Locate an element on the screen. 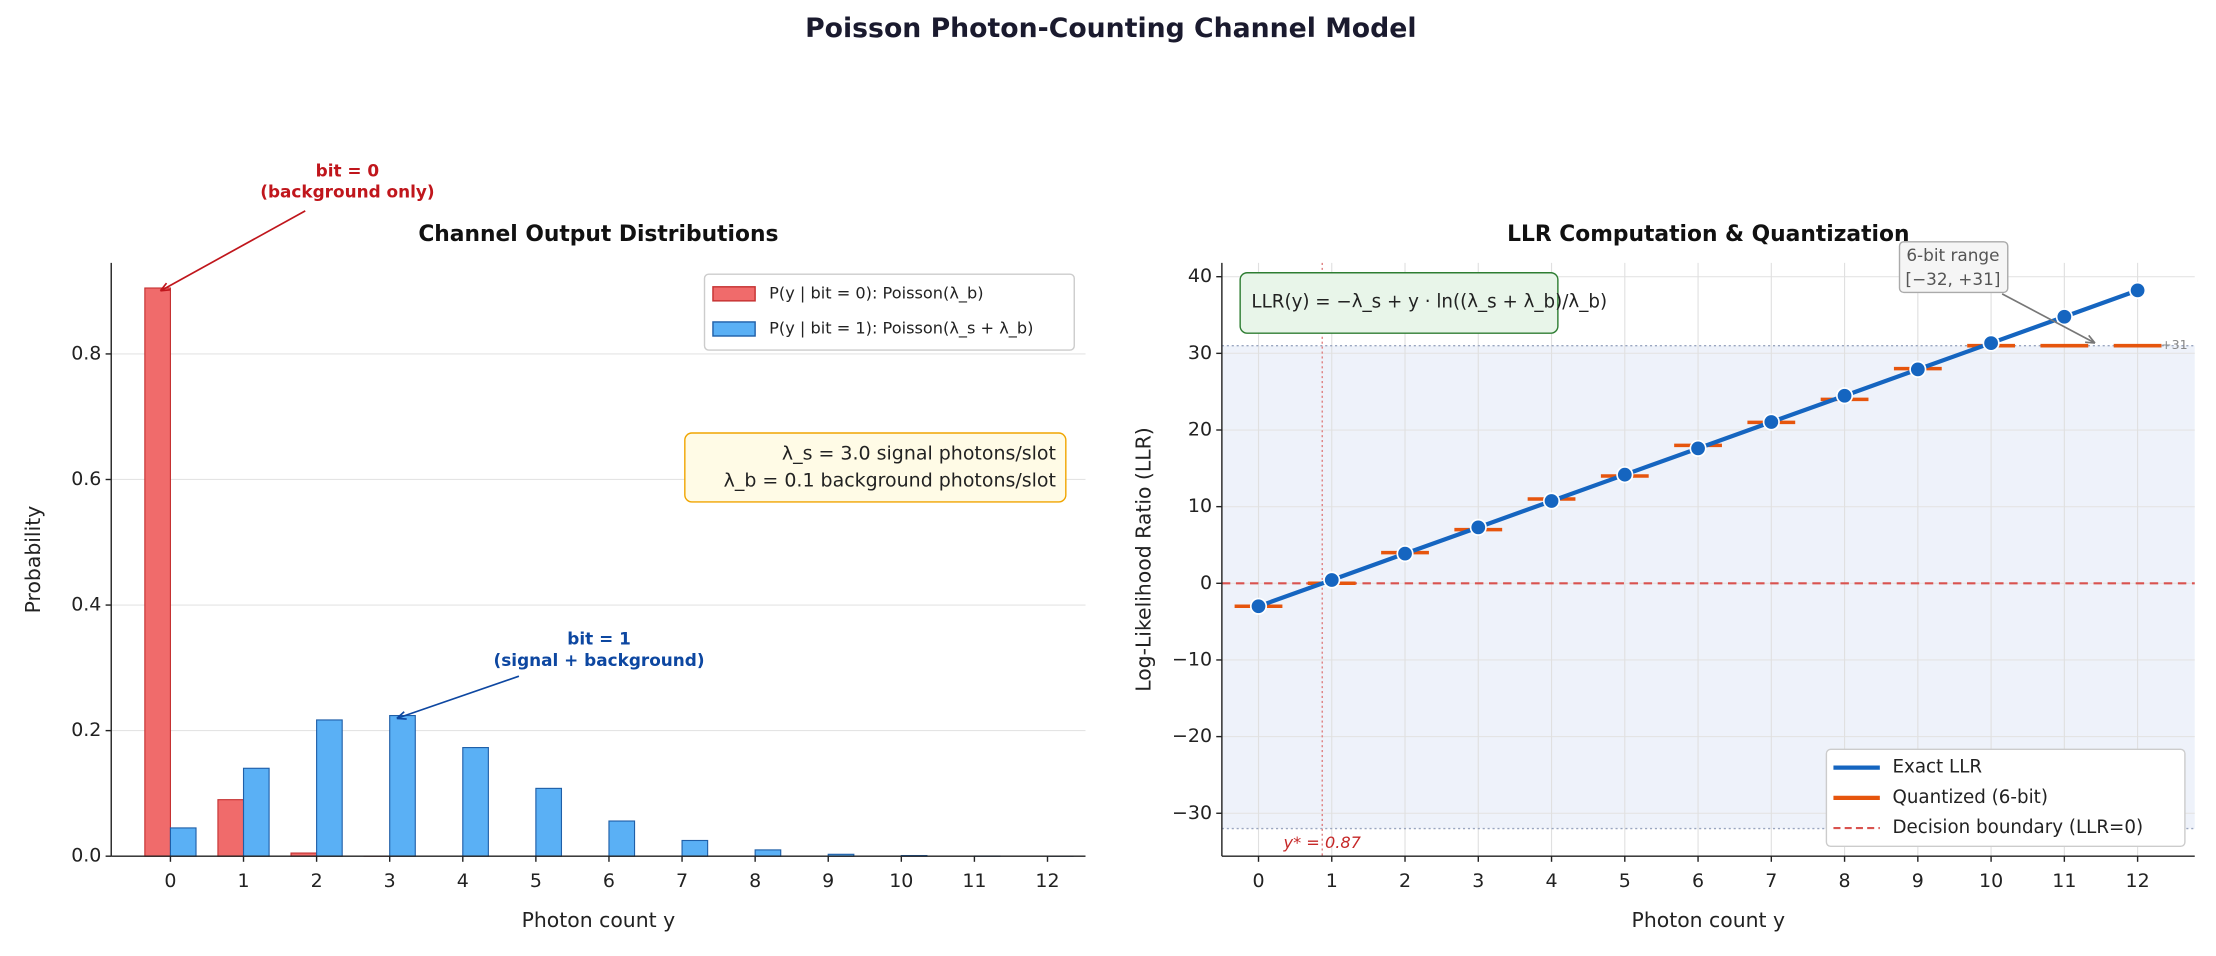  formula-box is located at coordinates (1399, 303).